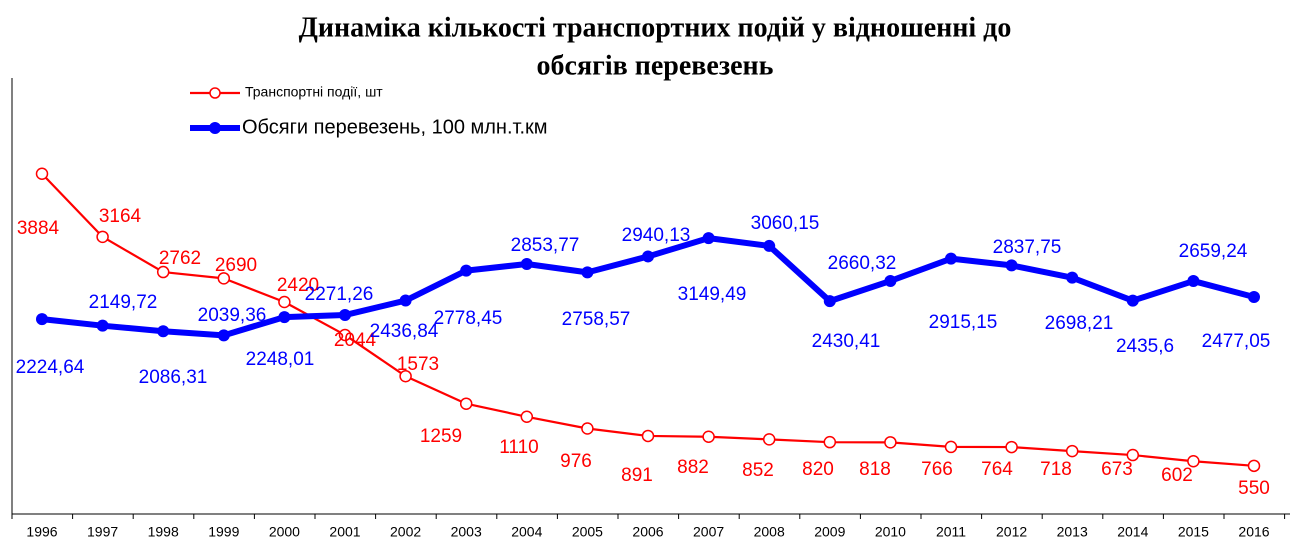  What do you see at coordinates (862, 263) in the screenshot?
I see `data-label: 2660,32` at bounding box center [862, 263].